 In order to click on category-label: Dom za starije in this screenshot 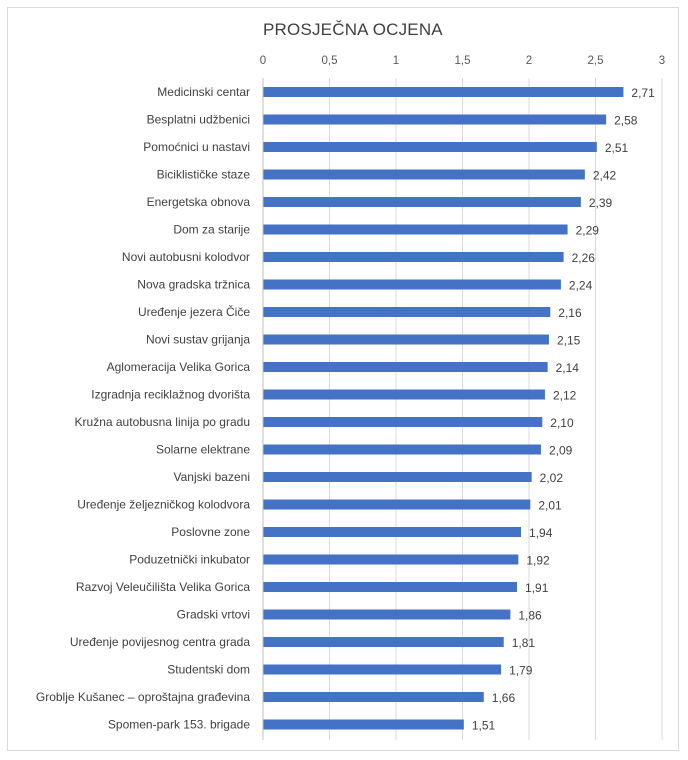, I will do `click(211, 230)`.